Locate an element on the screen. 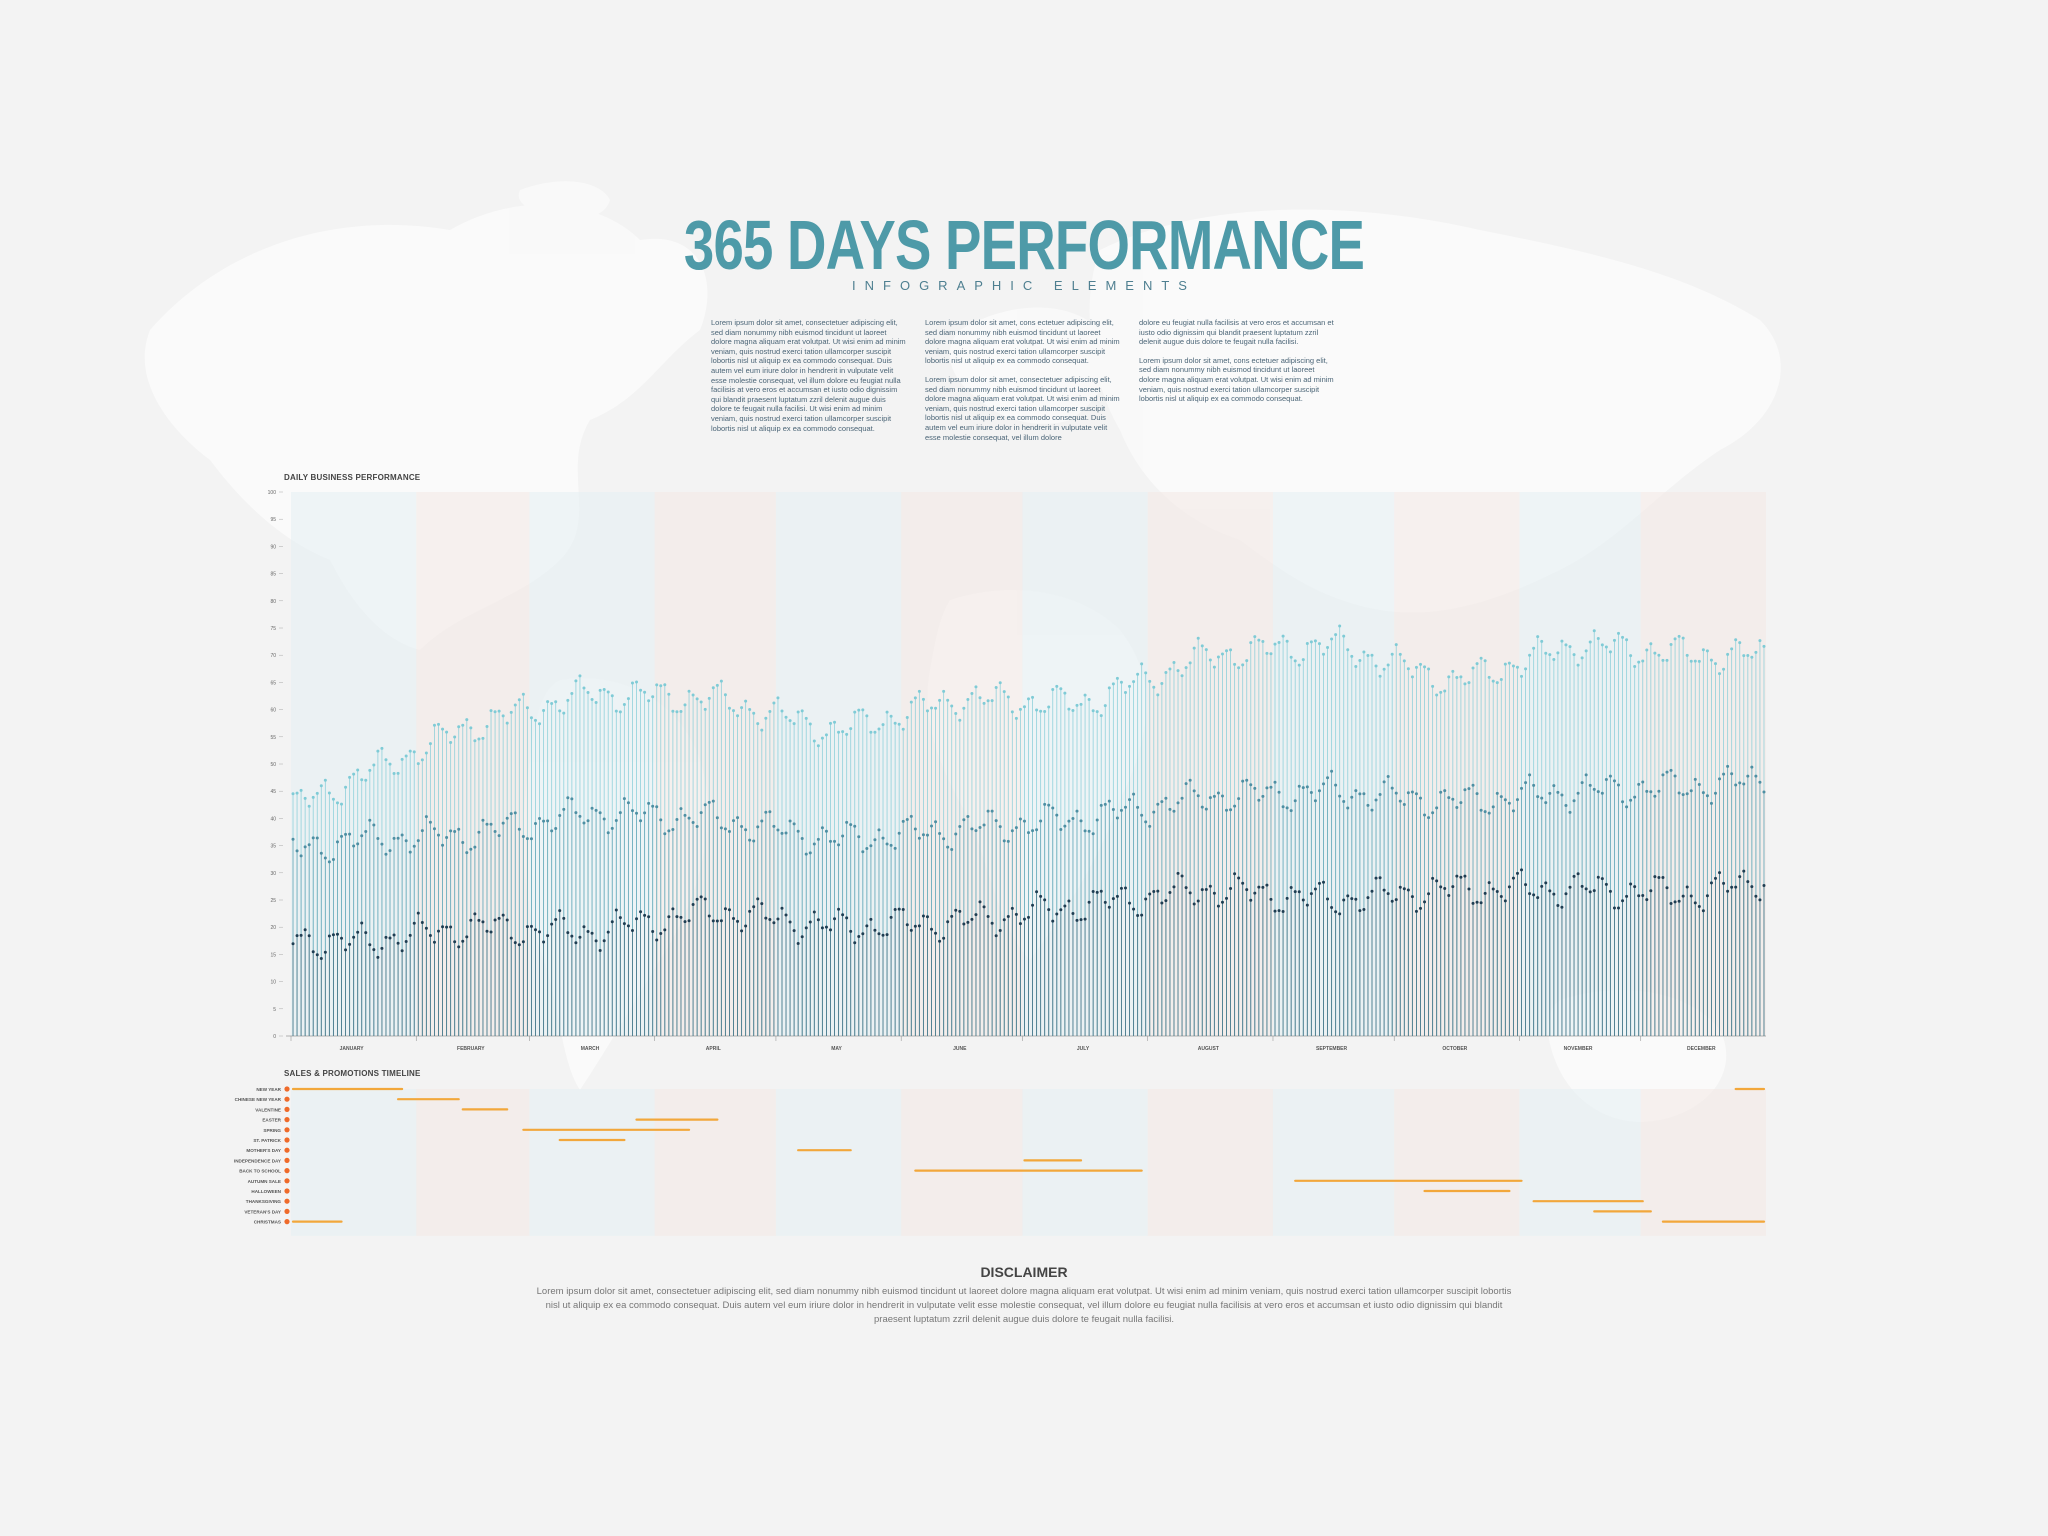  timeline-label: ST. PATRICK is located at coordinates (267, 1140).